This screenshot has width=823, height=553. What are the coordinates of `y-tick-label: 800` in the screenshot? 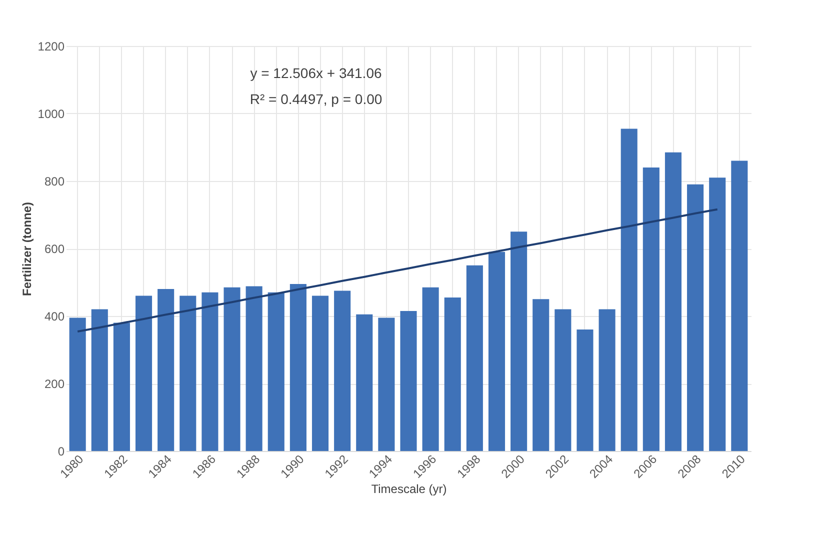 It's located at (54, 181).